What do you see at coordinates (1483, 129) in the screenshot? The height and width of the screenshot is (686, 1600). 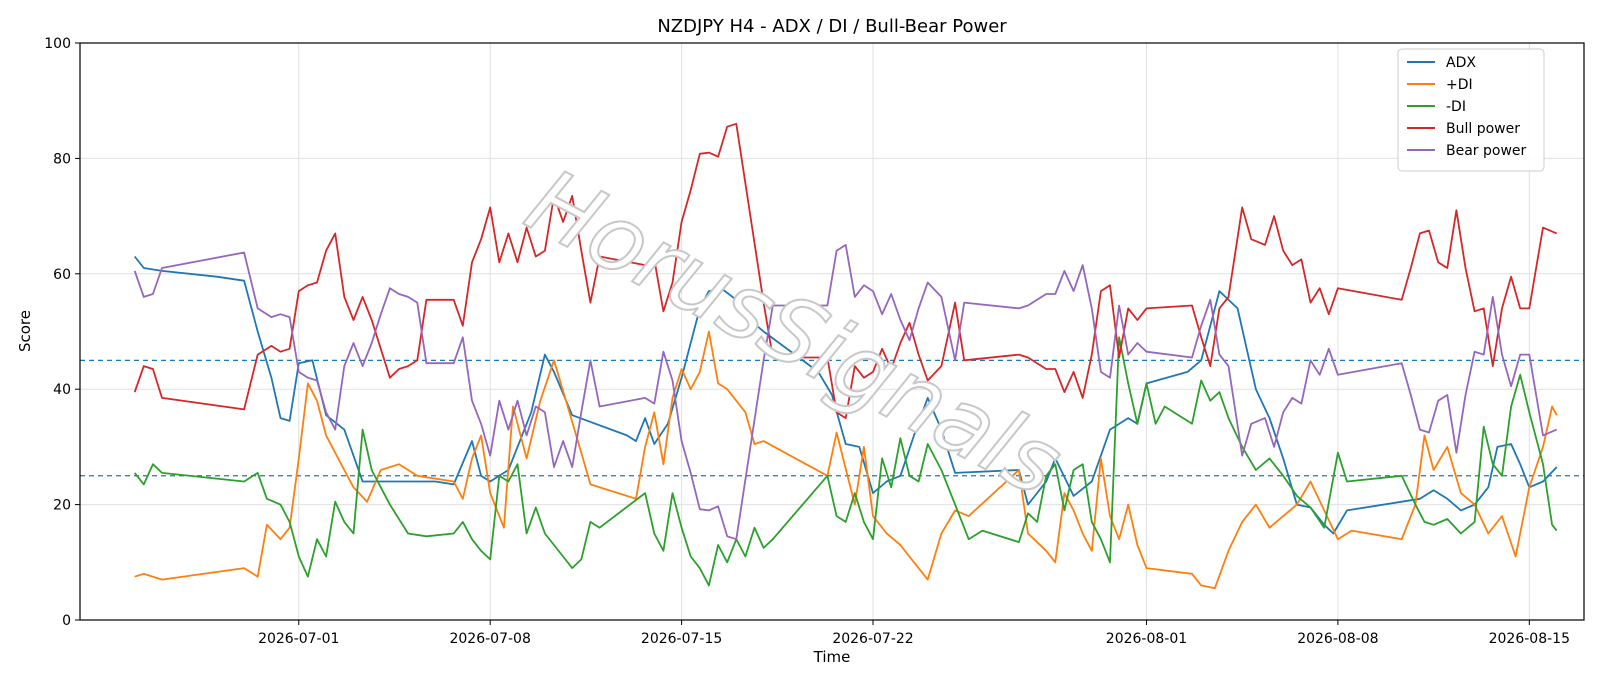 I see `legend-label: Bull power` at bounding box center [1483, 129].